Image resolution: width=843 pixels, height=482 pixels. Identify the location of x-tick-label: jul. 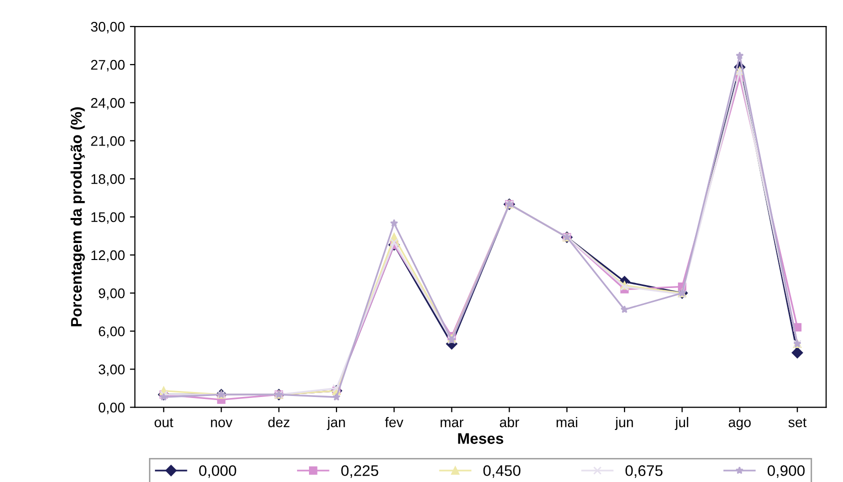
(681, 423).